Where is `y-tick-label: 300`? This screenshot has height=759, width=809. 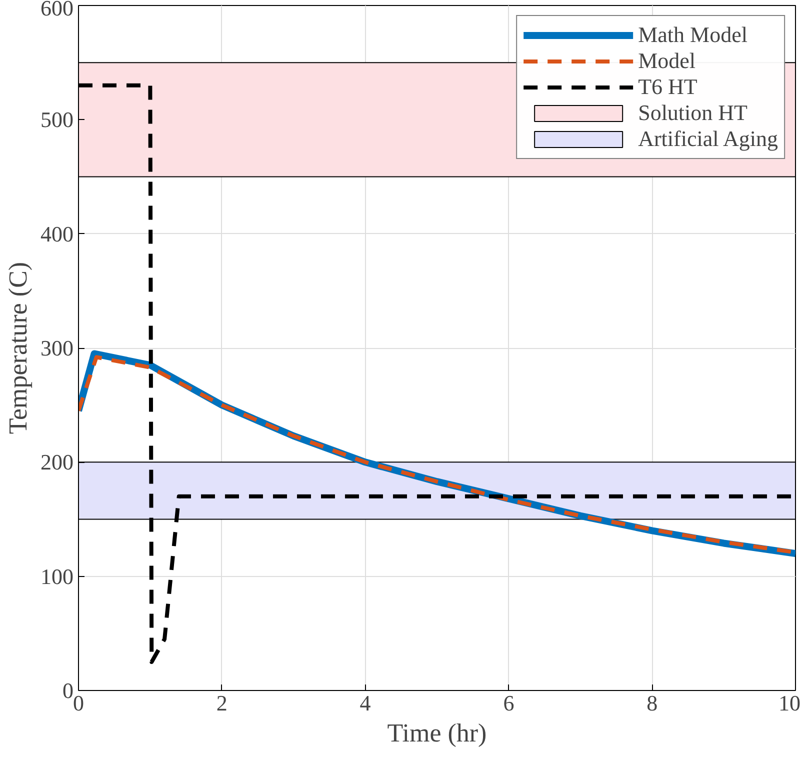
y-tick-label: 300 is located at coordinates (57, 348).